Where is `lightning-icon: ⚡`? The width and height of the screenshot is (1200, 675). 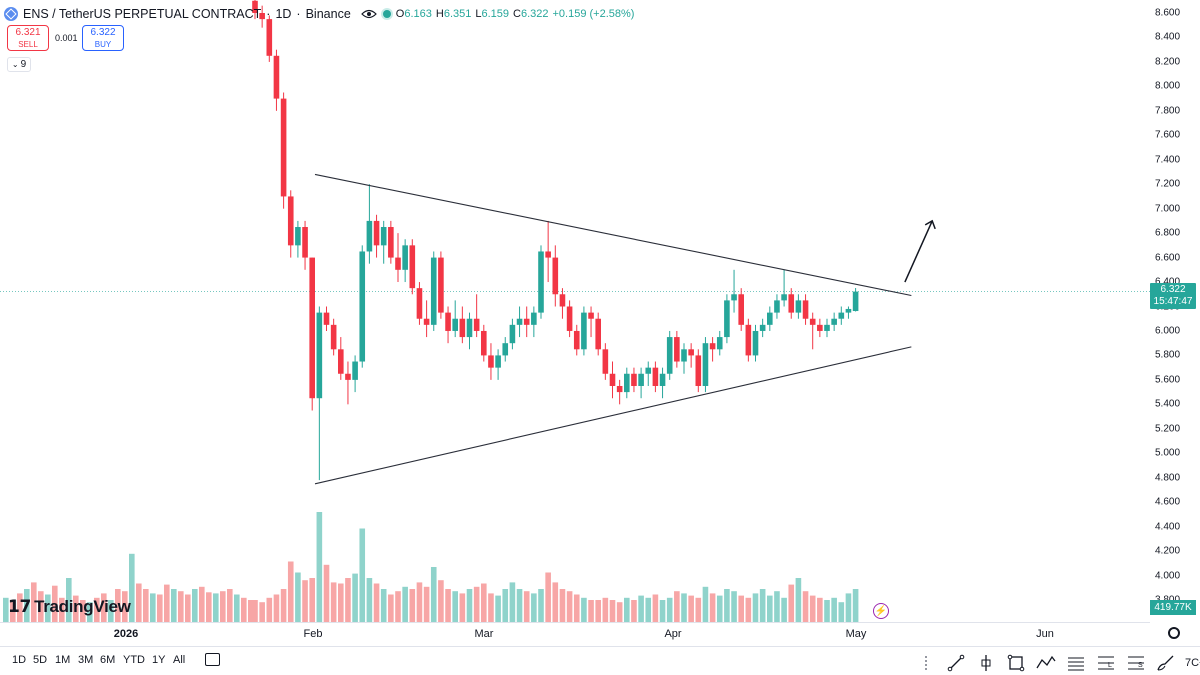 lightning-icon: ⚡ is located at coordinates (881, 611).